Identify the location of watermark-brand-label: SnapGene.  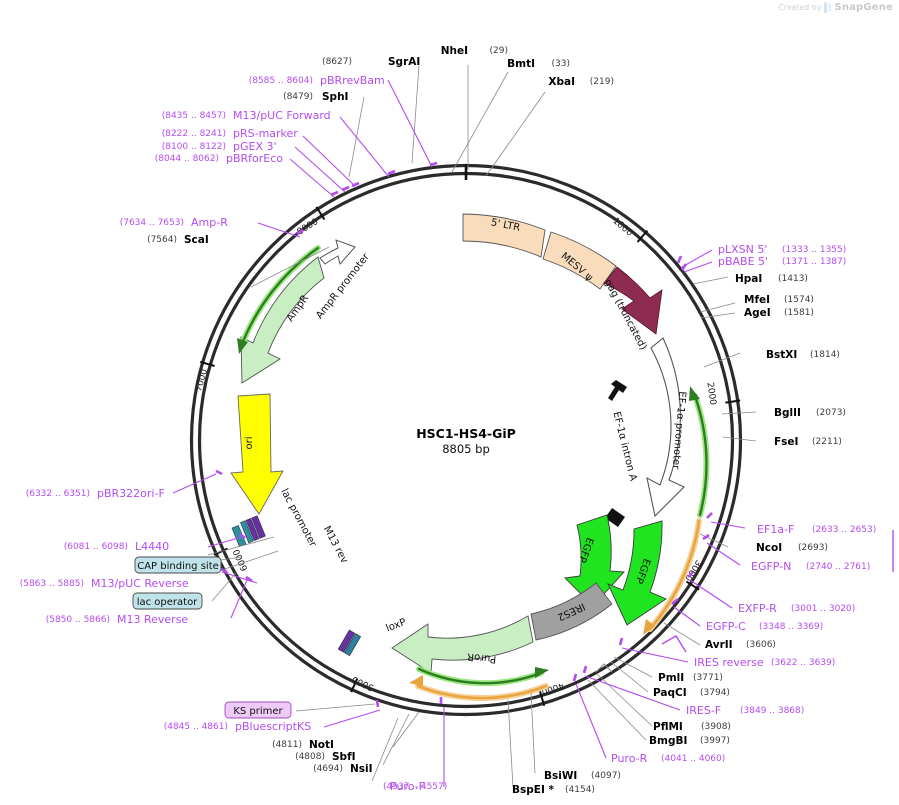
(863, 7).